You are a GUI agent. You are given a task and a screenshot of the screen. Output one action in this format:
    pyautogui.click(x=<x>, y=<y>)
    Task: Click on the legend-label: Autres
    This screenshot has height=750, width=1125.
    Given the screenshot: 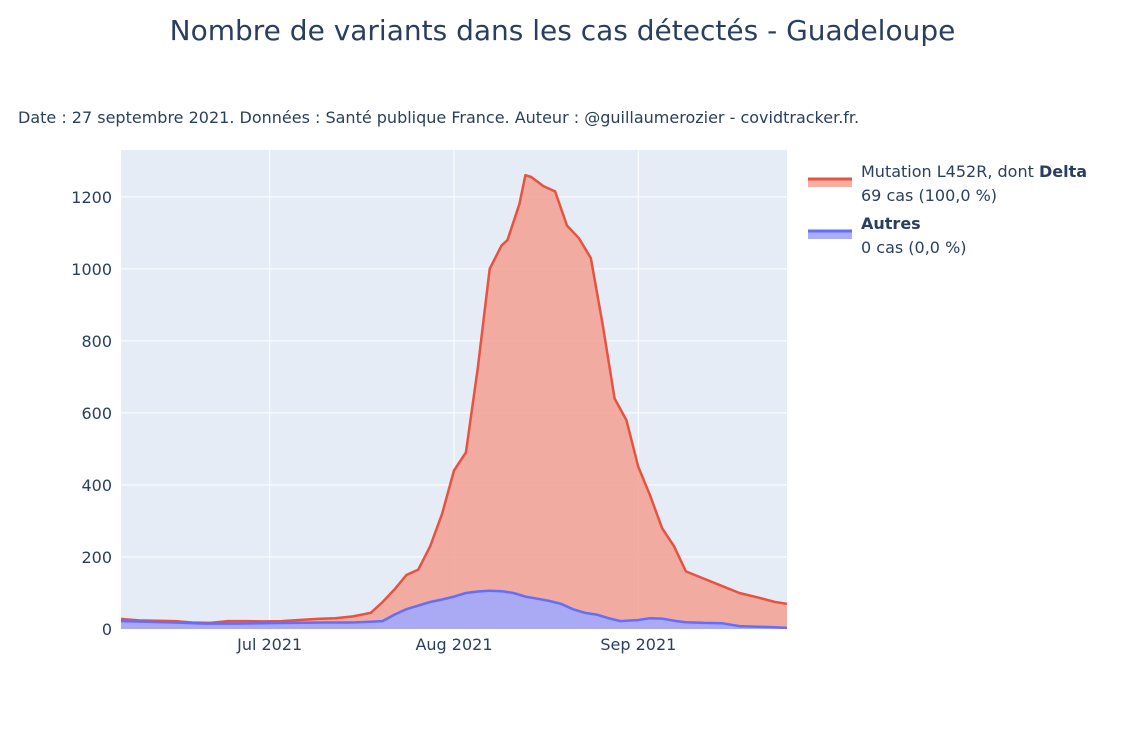 What is the action you would take?
    pyautogui.click(x=891, y=223)
    